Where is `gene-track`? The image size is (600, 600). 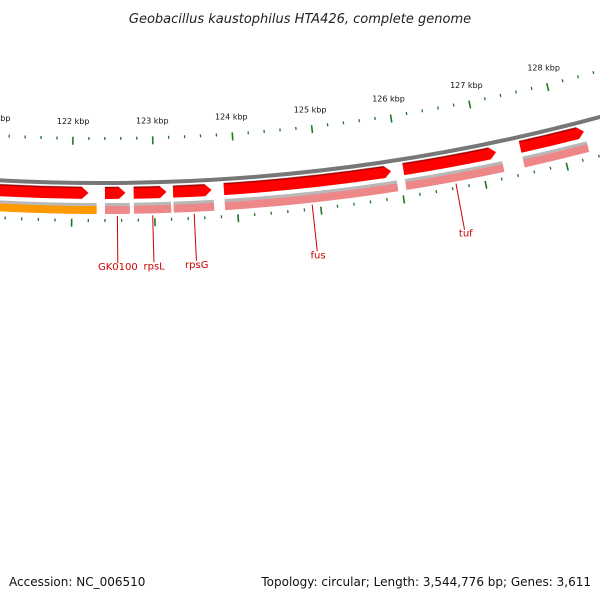 gene-track is located at coordinates (295, 177).